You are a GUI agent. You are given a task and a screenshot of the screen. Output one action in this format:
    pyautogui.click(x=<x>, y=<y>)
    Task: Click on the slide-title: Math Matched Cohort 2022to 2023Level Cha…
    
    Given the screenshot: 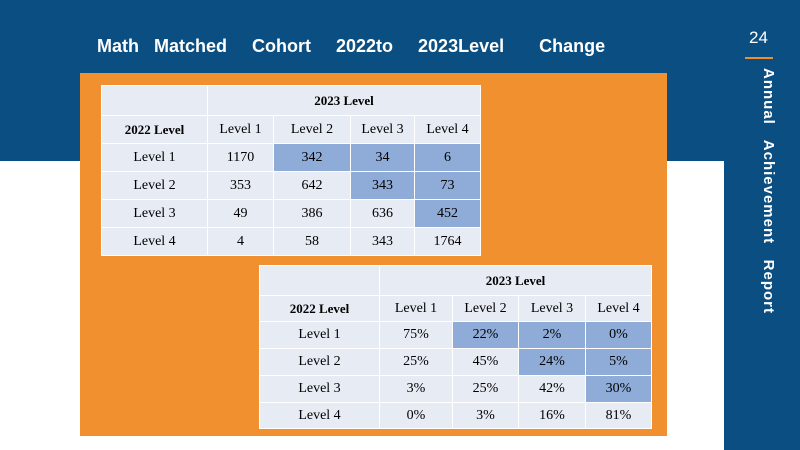 What is the action you would take?
    pyautogui.click(x=351, y=46)
    